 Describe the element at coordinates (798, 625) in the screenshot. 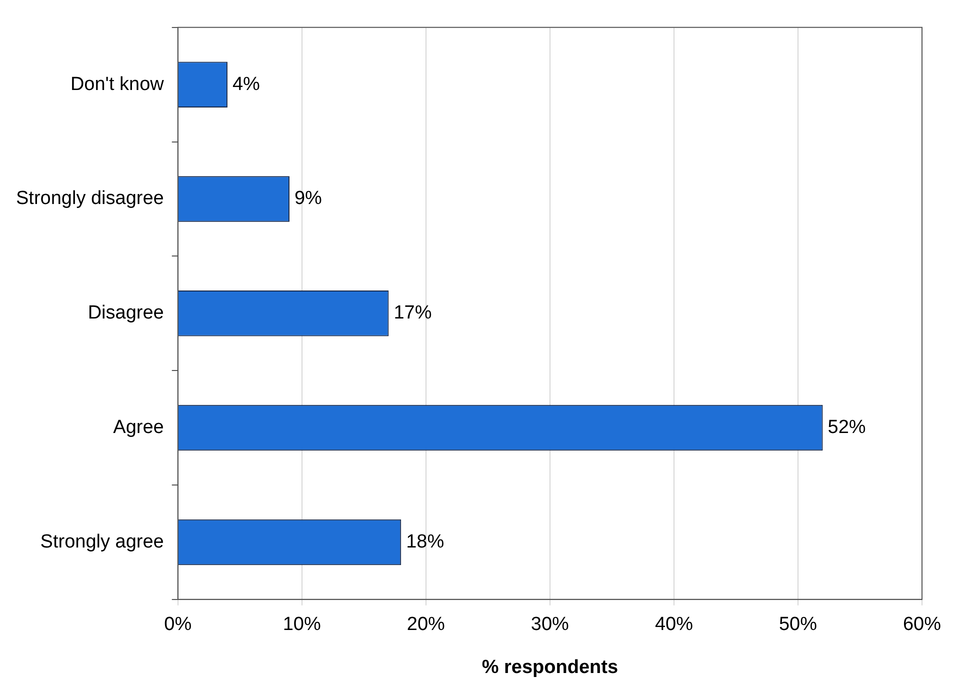

I see `x-tick-label: 50%` at that location.